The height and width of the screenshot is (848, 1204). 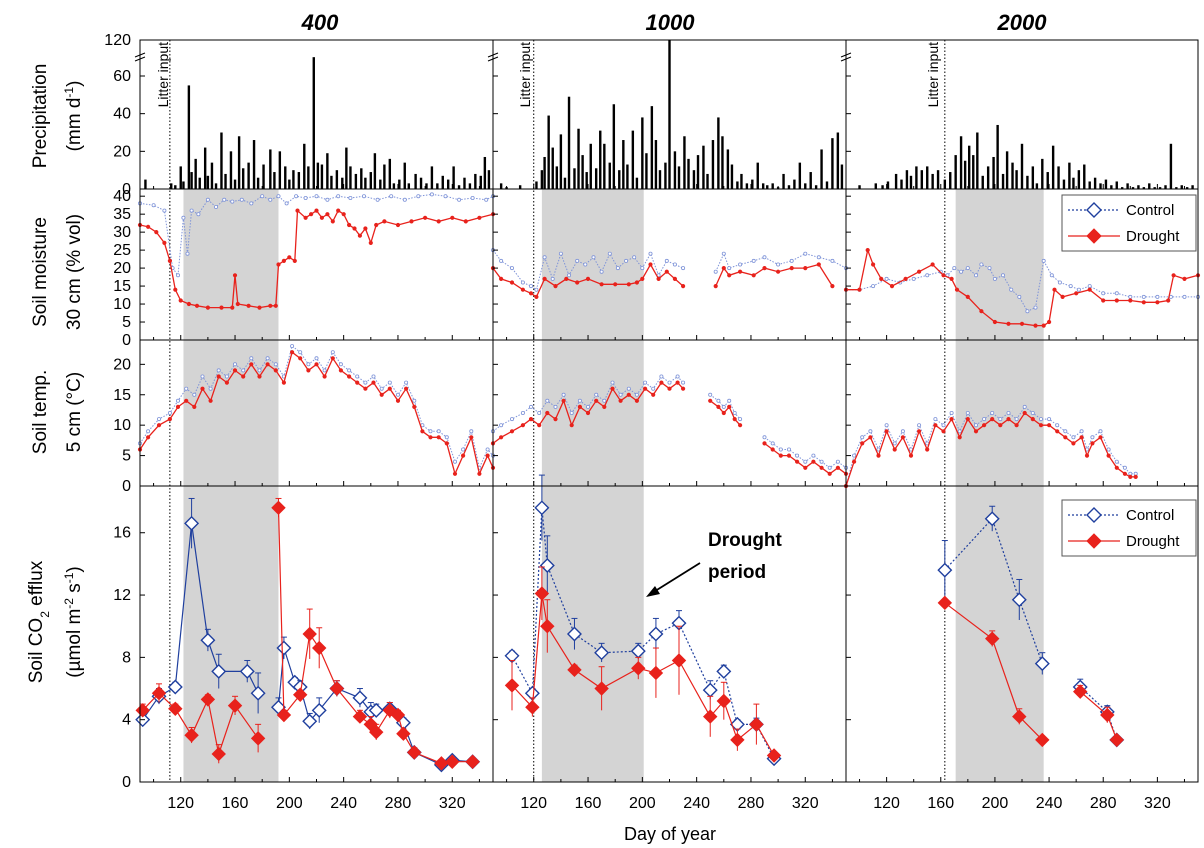 I want to click on drought-period-arrow-head, so click(x=653, y=591).